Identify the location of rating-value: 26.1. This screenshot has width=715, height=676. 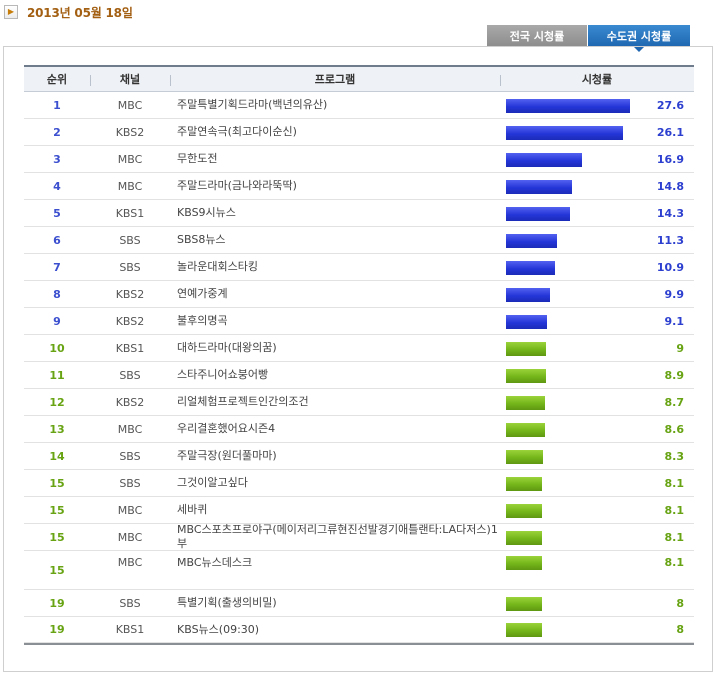
(670, 132).